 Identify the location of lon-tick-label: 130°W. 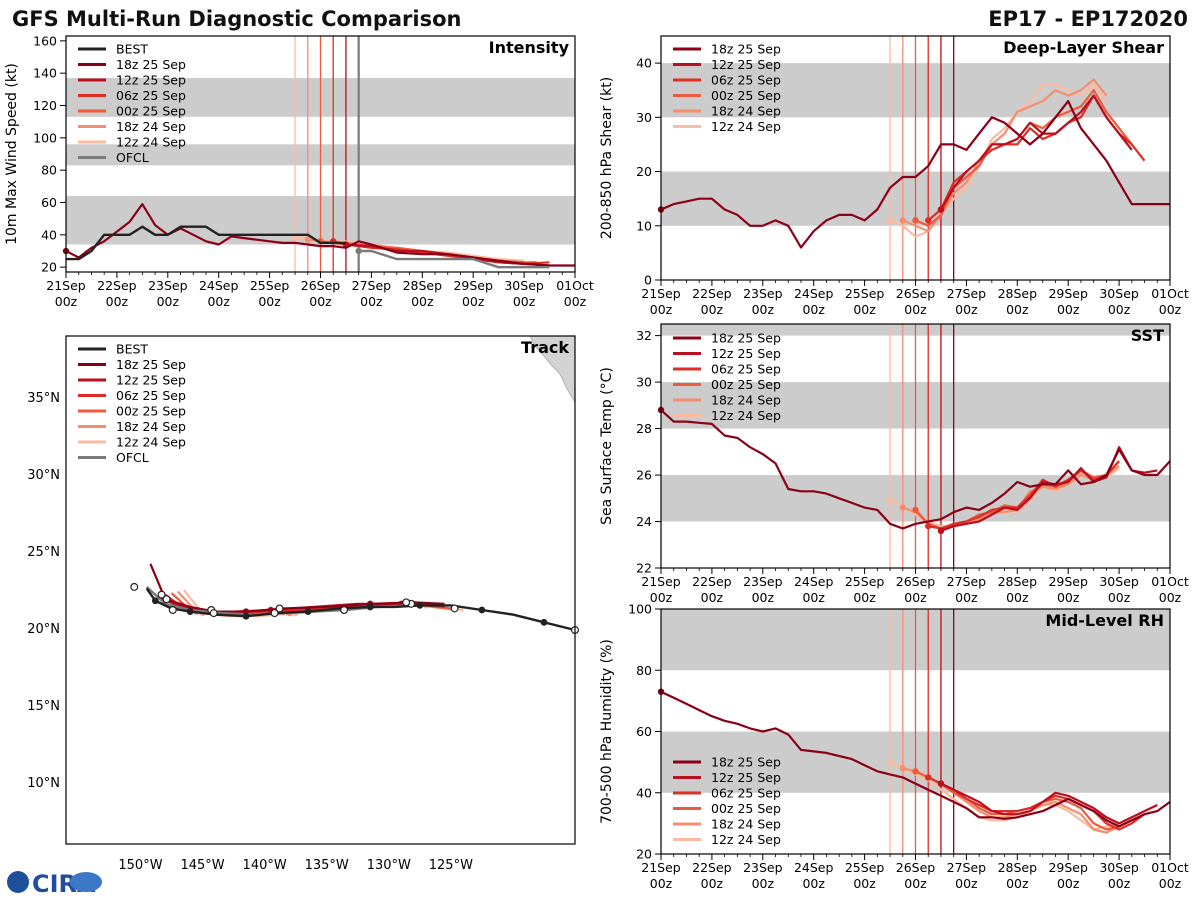
(389, 865).